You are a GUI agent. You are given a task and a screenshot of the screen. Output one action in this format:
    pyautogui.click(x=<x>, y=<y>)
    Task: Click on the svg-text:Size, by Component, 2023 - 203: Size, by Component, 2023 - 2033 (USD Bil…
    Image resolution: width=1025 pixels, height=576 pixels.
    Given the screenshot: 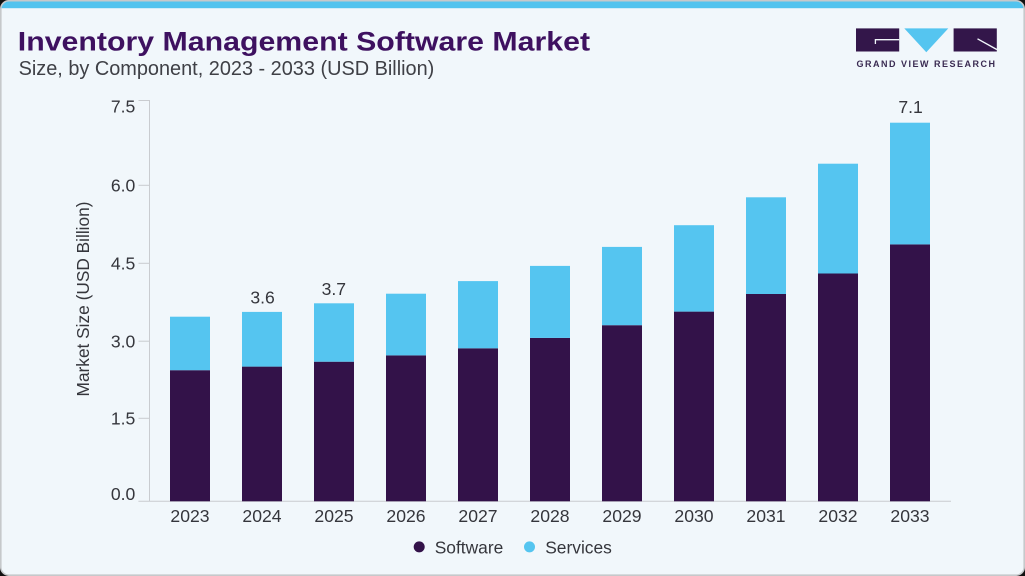 What is the action you would take?
    pyautogui.click(x=227, y=69)
    